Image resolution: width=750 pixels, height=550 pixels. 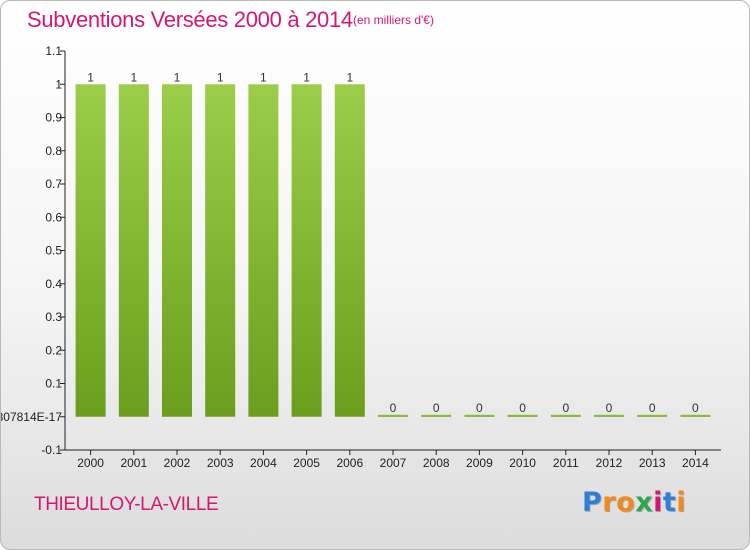 What do you see at coordinates (263, 463) in the screenshot?
I see `x-tick-label: 2004` at bounding box center [263, 463].